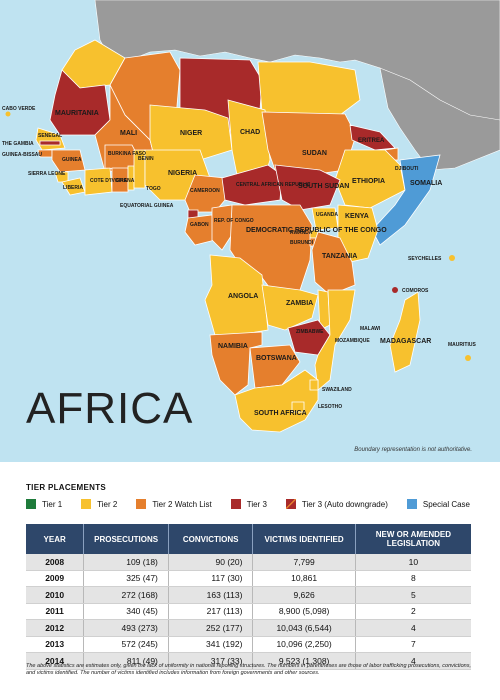 Image resolution: width=500 pixels, height=700 pixels. I want to click on legend-label: Tier 3, so click(256, 504).